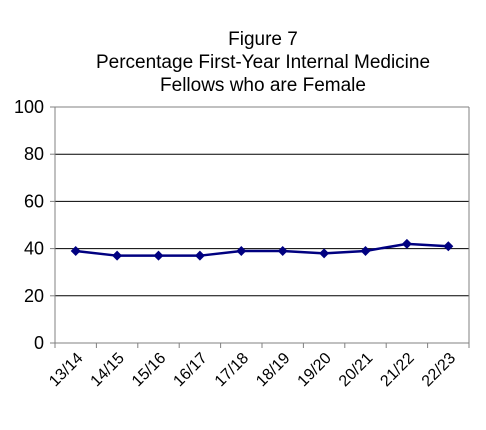 The width and height of the screenshot is (486, 430). What do you see at coordinates (356, 370) in the screenshot?
I see `x-tick-label-20-21: 20/21` at bounding box center [356, 370].